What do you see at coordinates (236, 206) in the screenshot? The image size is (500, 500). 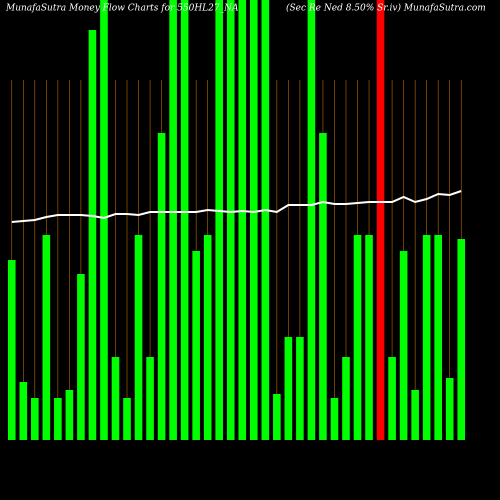 I see `line-series` at bounding box center [236, 206].